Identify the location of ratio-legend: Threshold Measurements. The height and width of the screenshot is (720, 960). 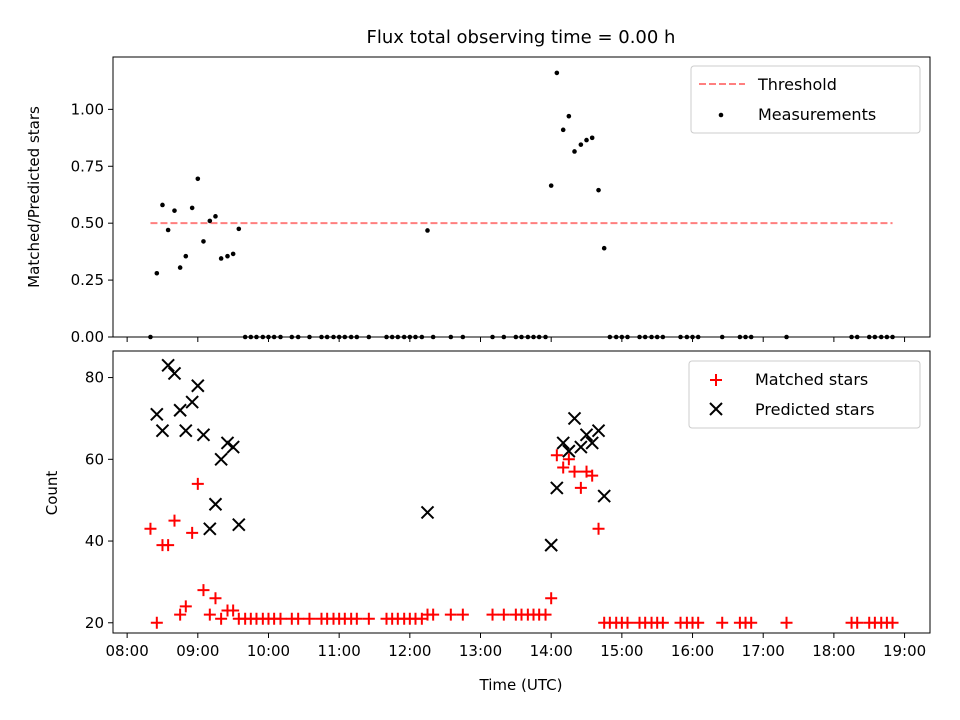
(805, 99).